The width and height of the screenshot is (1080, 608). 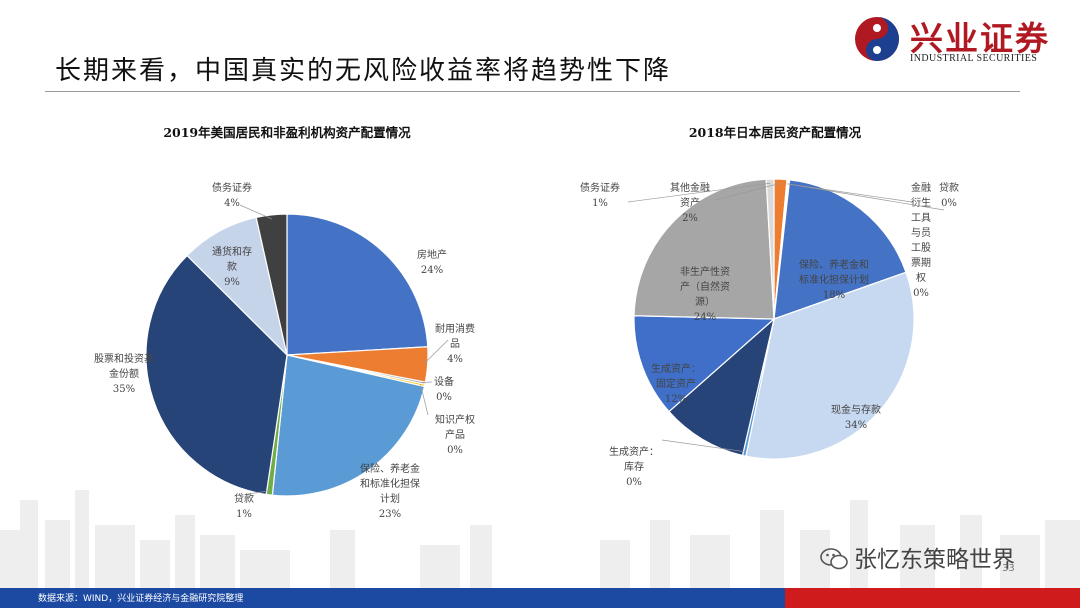 I want to click on title-divider, so click(x=532, y=91).